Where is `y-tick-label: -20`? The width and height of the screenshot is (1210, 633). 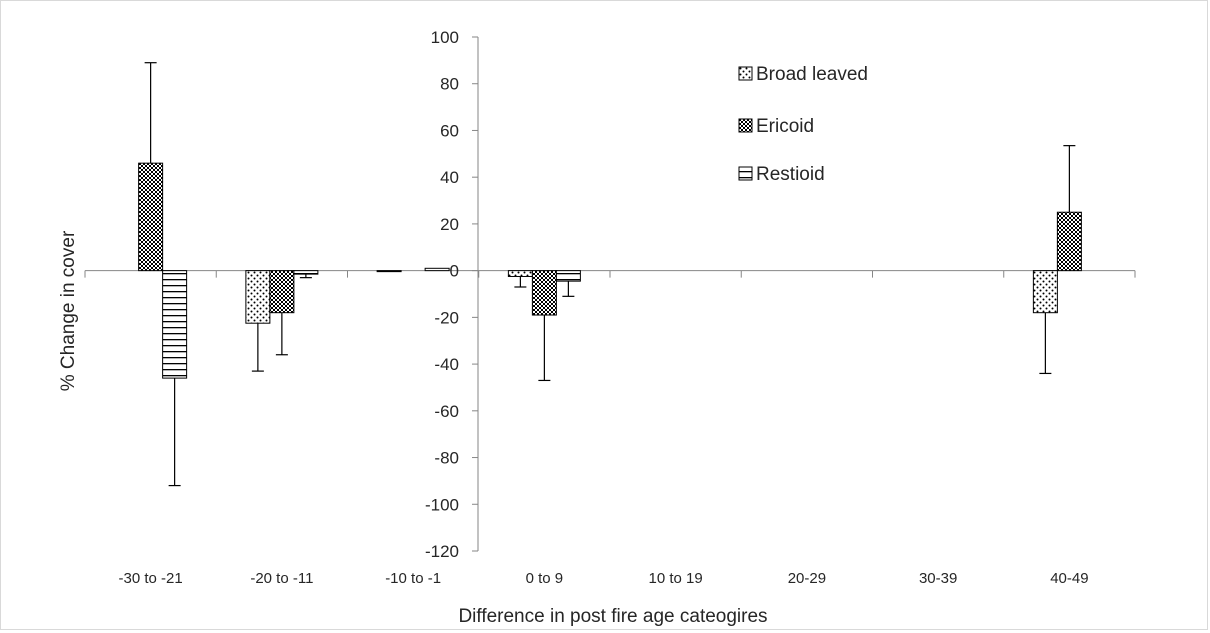 y-tick-label: -20 is located at coordinates (446, 317).